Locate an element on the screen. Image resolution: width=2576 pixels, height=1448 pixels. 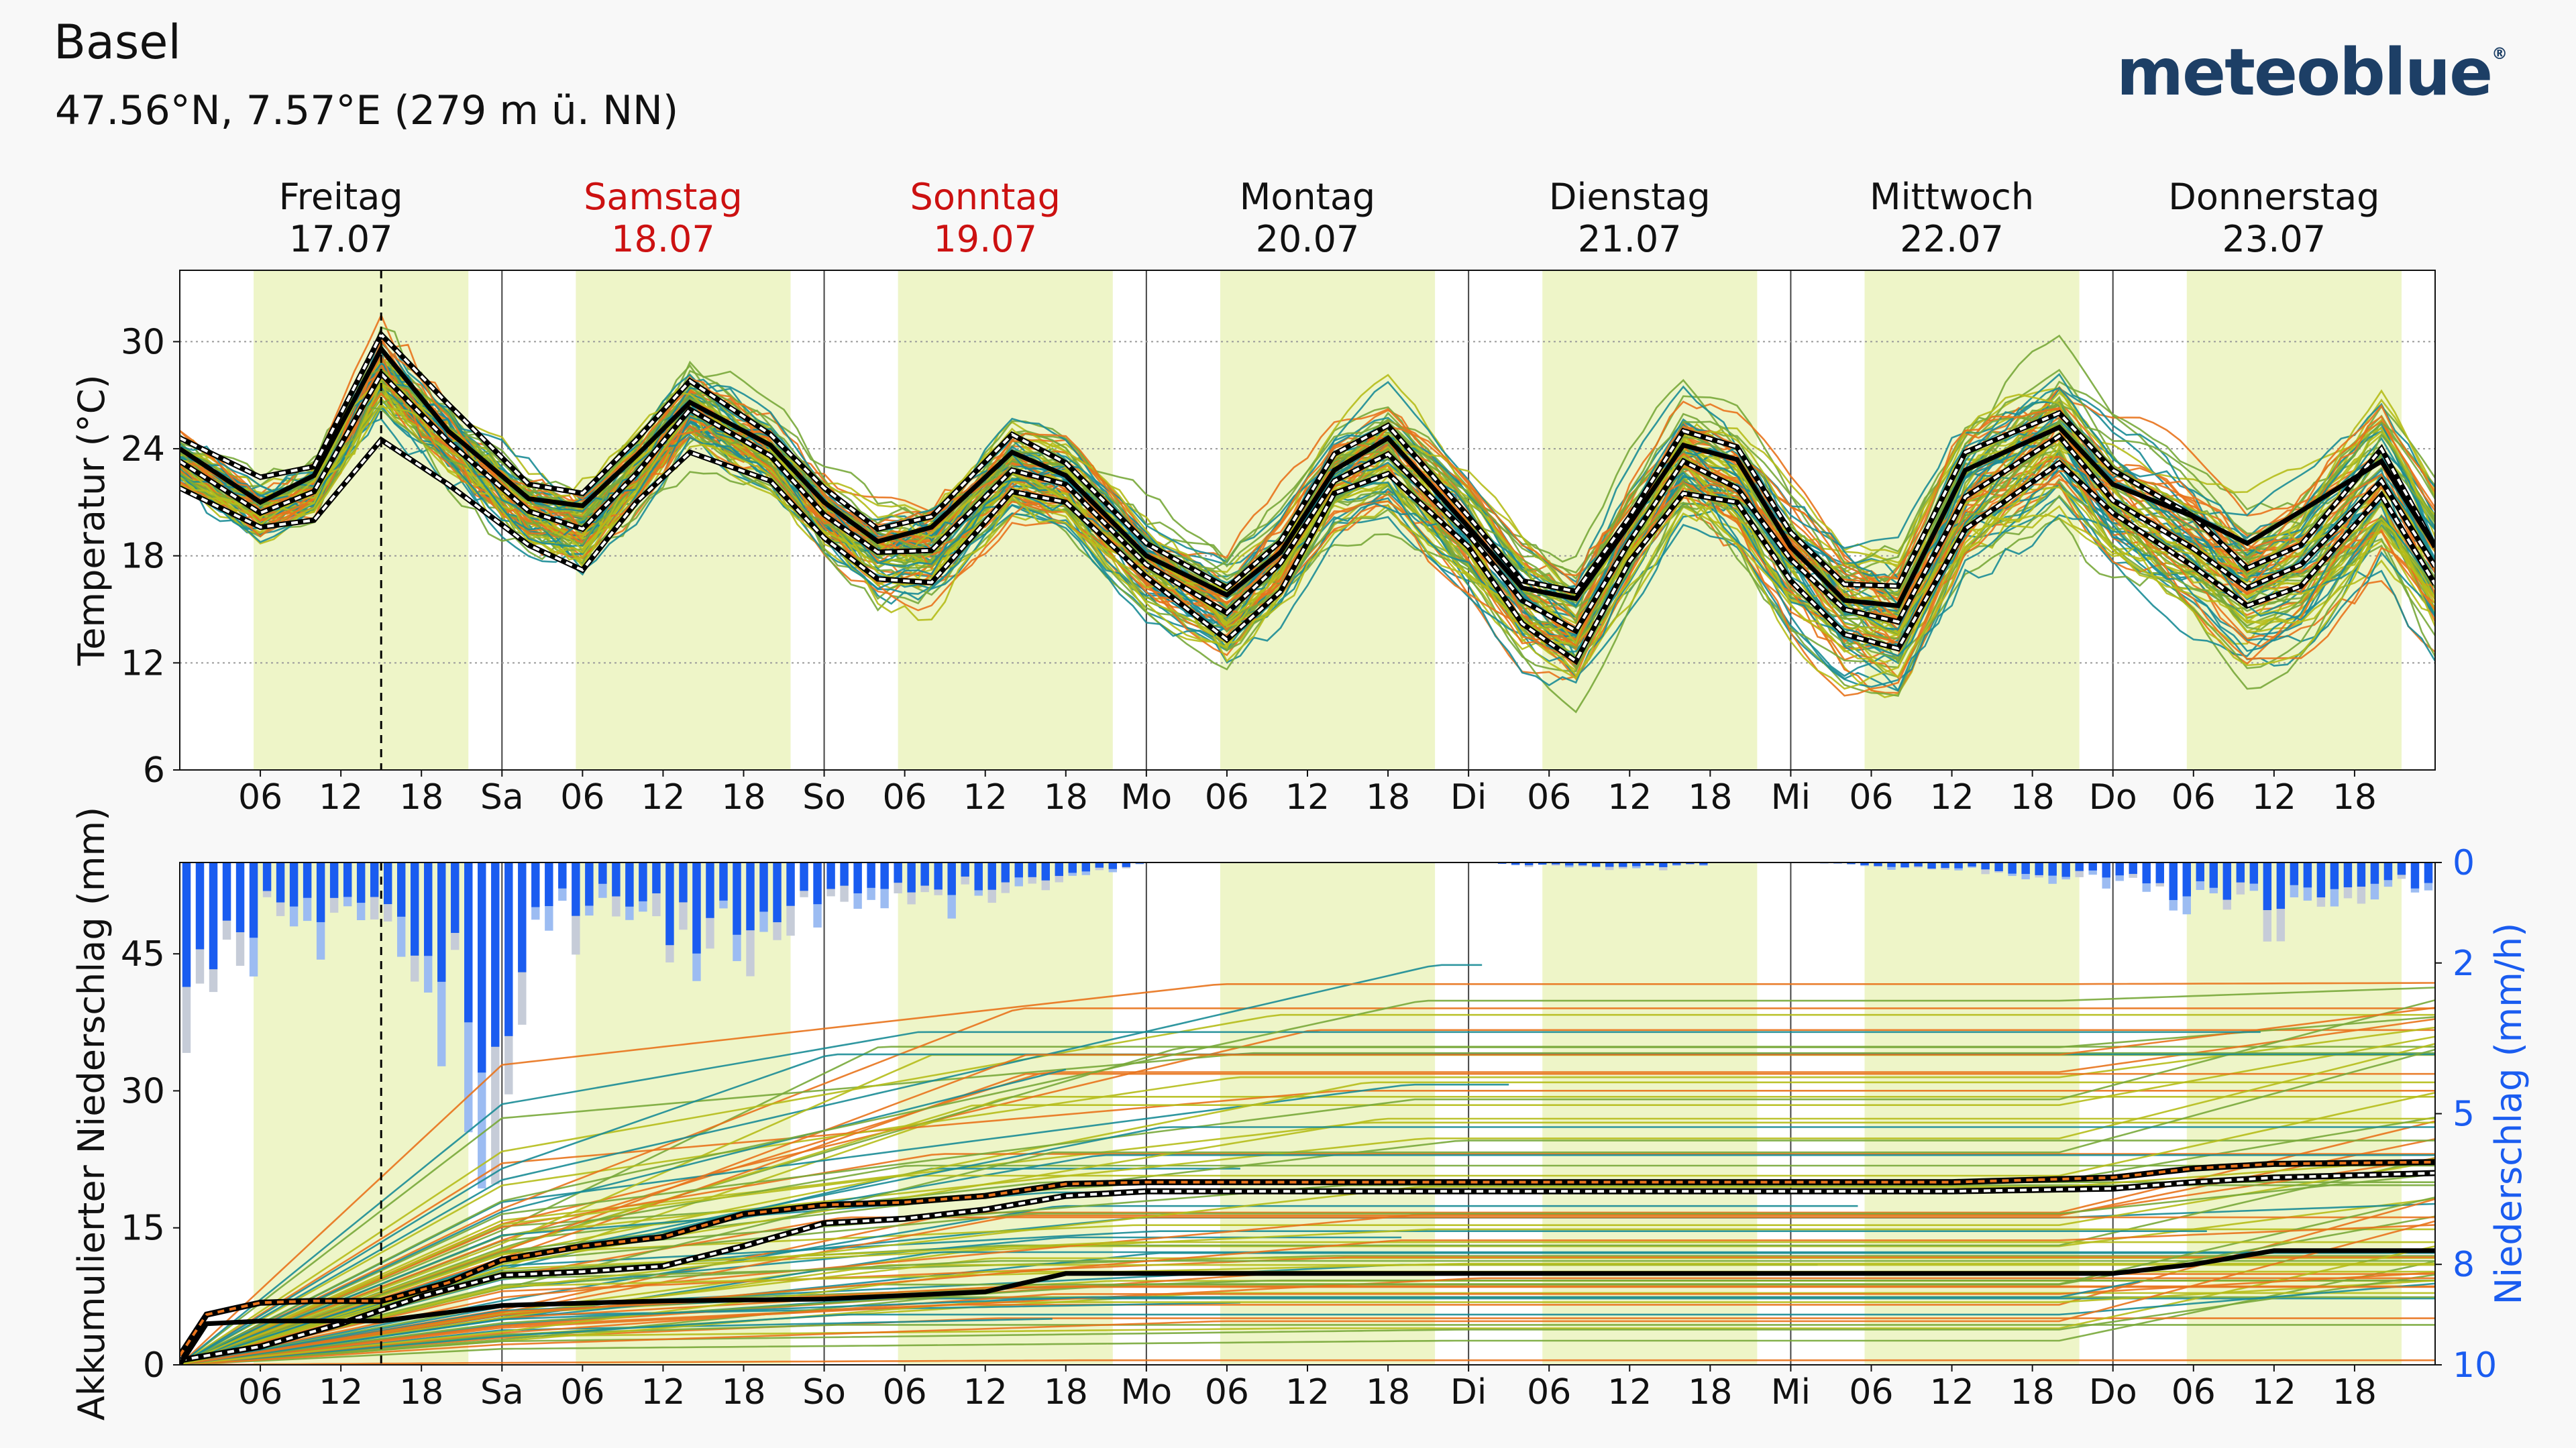
temperature-x-tick-label: Di is located at coordinates (1468, 797).